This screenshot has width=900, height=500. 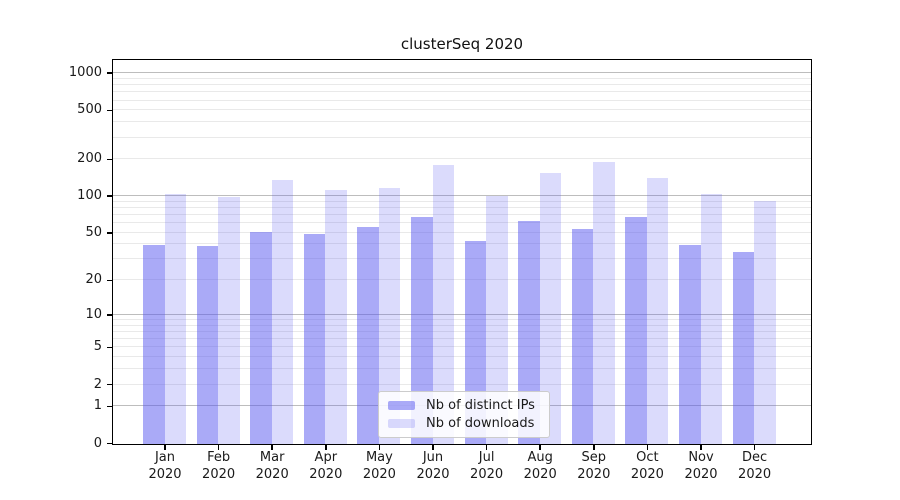 What do you see at coordinates (379, 466) in the screenshot?
I see `x-tick-label-may-2020: May 2020` at bounding box center [379, 466].